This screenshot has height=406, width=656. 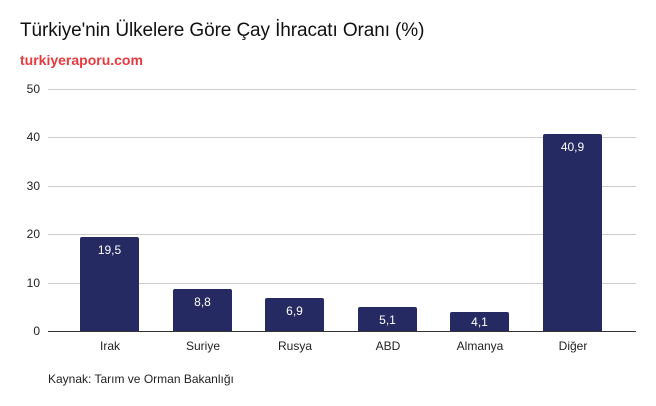 I want to click on ytick-50: 50, so click(x=33, y=89).